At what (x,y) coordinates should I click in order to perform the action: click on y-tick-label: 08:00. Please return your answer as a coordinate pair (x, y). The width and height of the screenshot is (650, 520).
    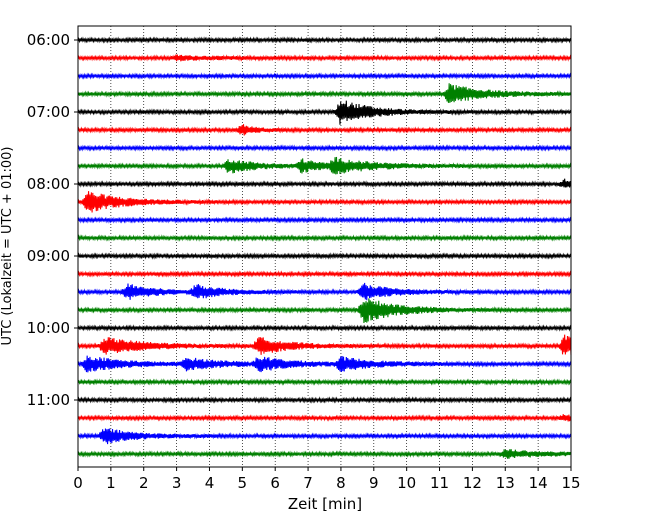
    Looking at the image, I should click on (48, 184).